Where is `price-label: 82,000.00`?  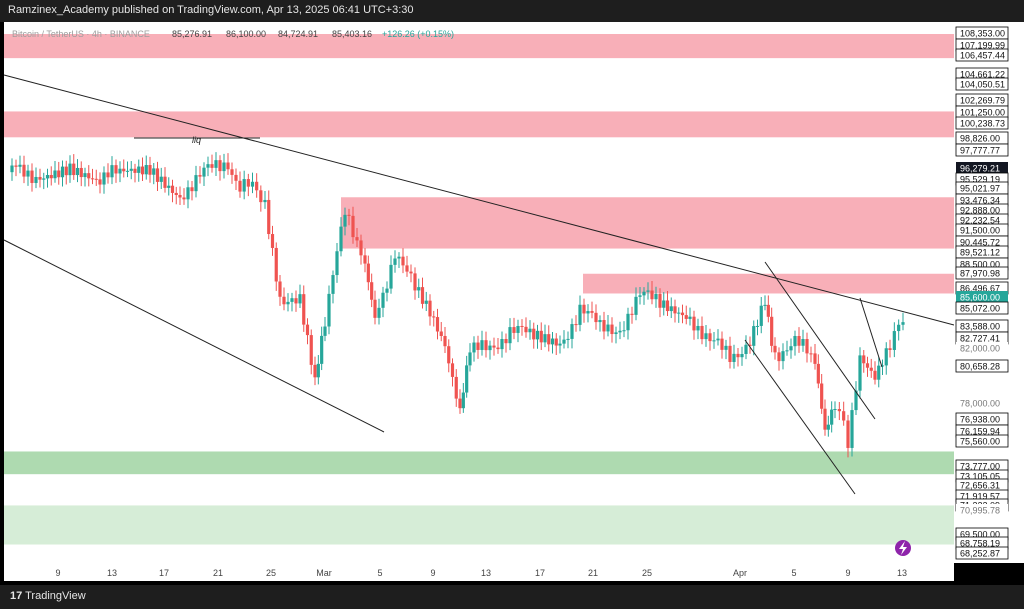
price-label: 82,000.00 is located at coordinates (980, 349).